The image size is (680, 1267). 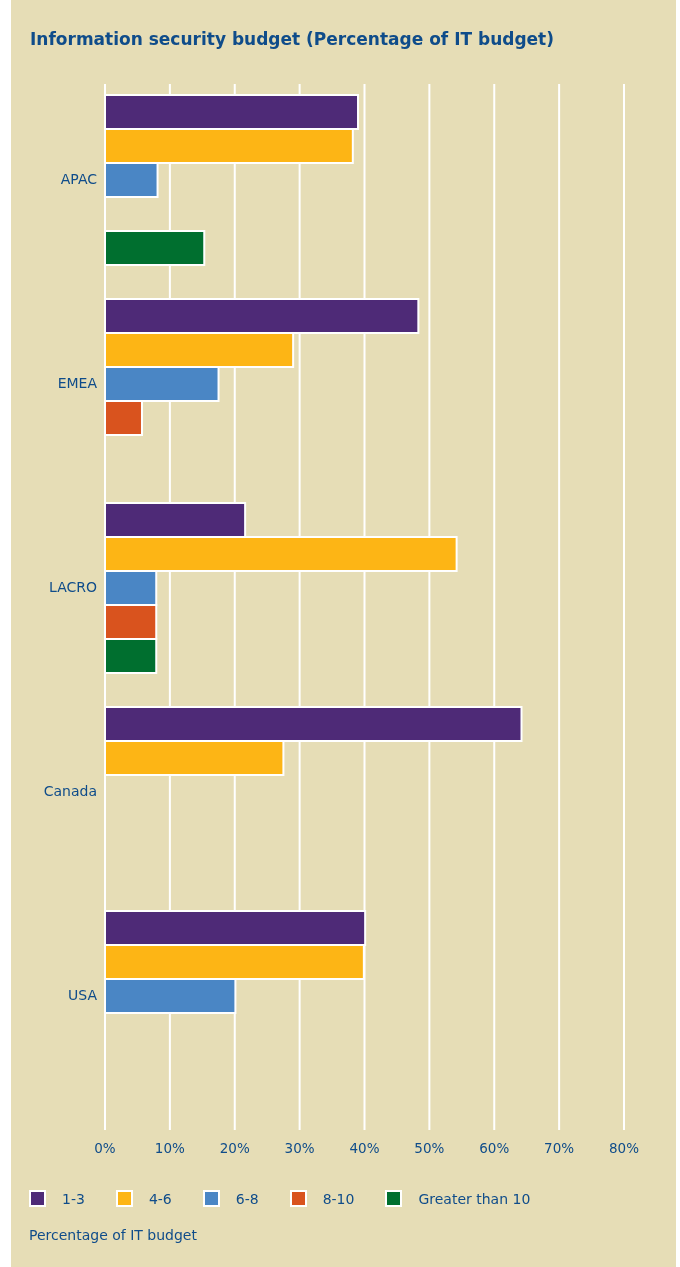 What do you see at coordinates (624, 1148) in the screenshot?
I see `x-tick-label: 80%` at bounding box center [624, 1148].